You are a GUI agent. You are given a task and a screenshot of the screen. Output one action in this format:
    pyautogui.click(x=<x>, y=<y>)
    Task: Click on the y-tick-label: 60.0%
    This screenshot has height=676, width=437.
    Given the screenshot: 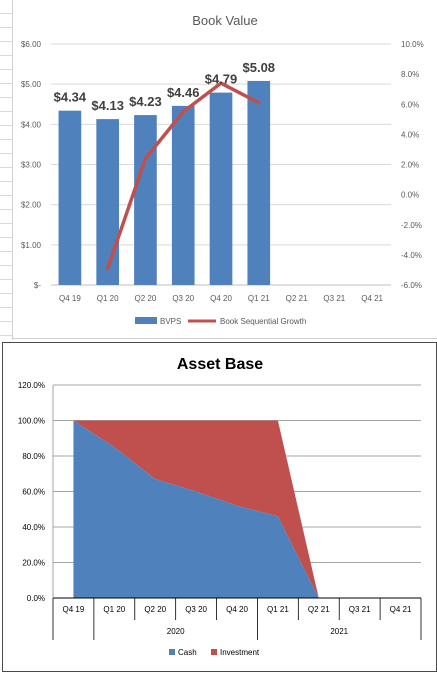 What is the action you would take?
    pyautogui.click(x=33, y=492)
    